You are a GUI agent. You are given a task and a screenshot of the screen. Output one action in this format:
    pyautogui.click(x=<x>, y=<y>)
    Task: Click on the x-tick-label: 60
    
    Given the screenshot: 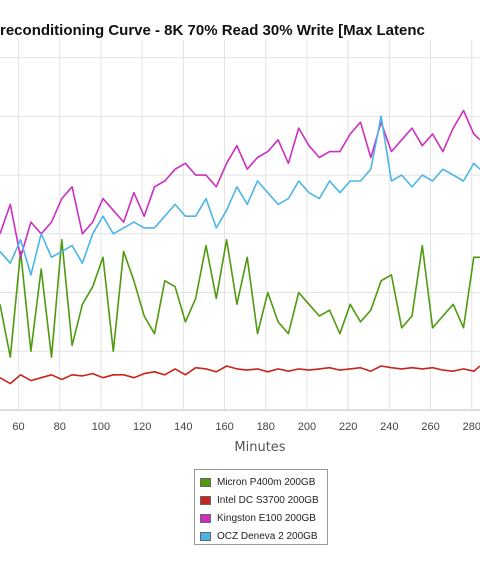 What is the action you would take?
    pyautogui.click(x=18, y=427)
    